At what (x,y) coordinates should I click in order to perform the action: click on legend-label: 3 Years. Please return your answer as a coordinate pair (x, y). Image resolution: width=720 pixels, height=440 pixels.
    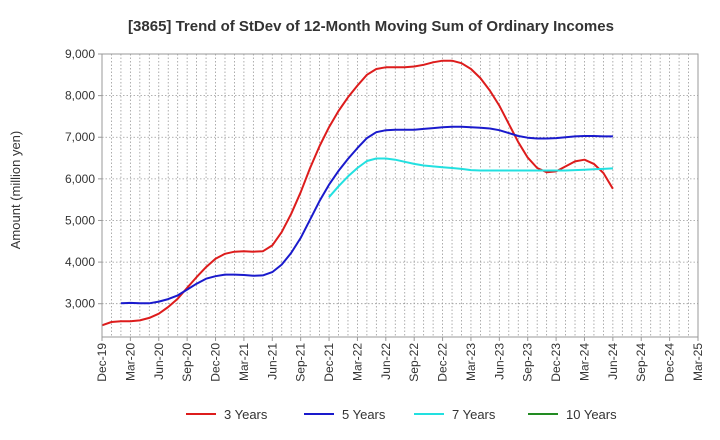
    Looking at the image, I should click on (246, 414).